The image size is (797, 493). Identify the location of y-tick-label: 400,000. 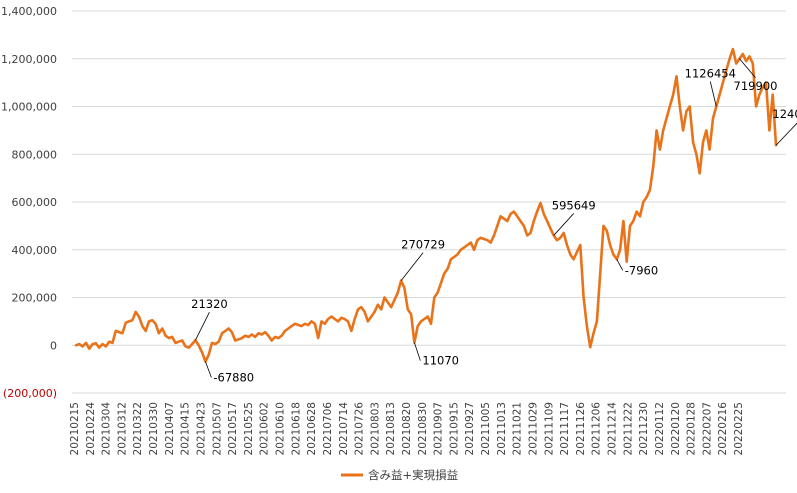
(35, 250).